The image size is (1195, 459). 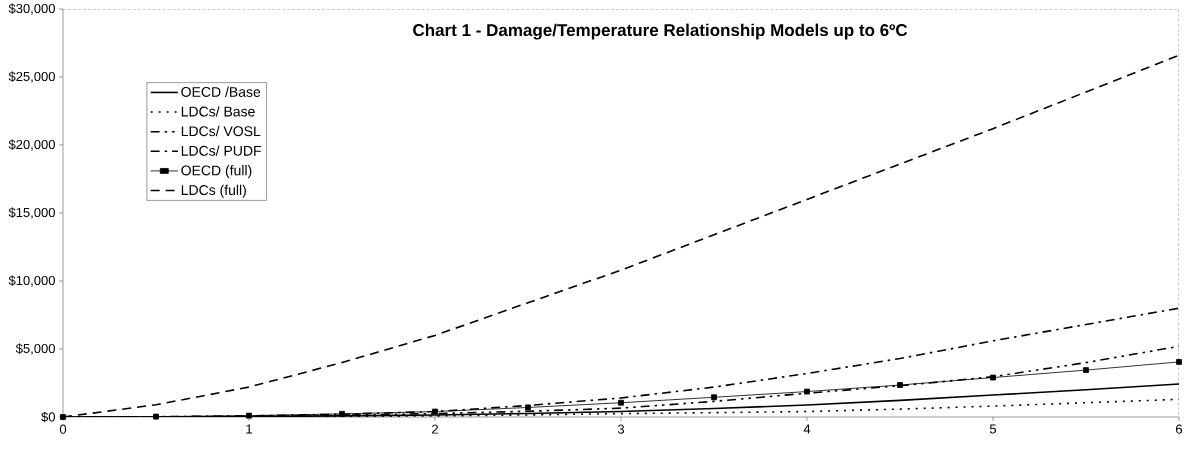 What do you see at coordinates (31, 77) in the screenshot?
I see `y-tick-label: $25,000` at bounding box center [31, 77].